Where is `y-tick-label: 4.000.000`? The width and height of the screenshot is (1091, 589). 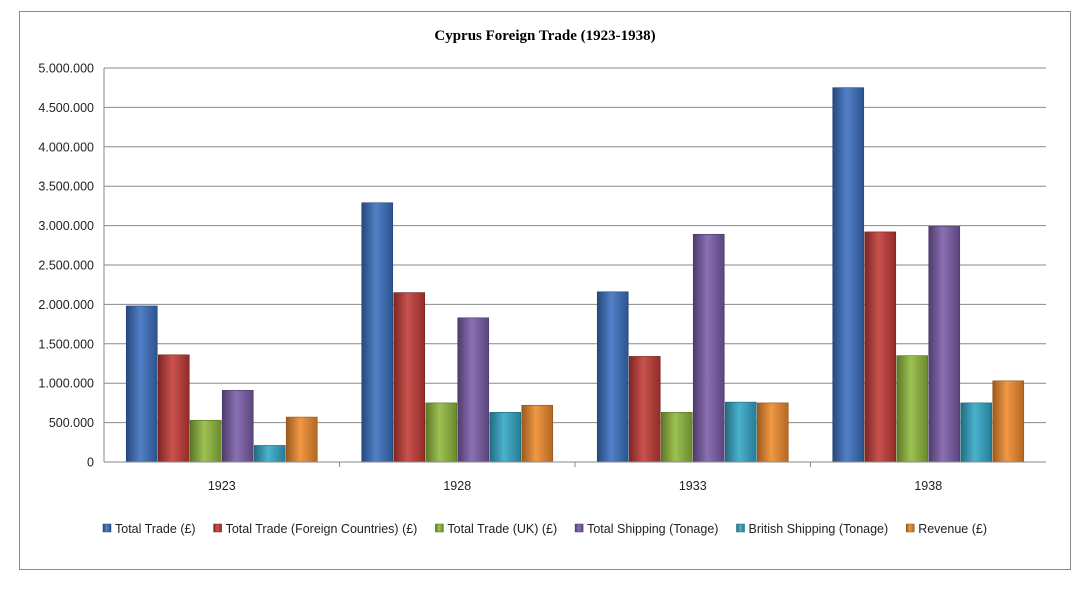
y-tick-label: 4.000.000 is located at coordinates (66, 147).